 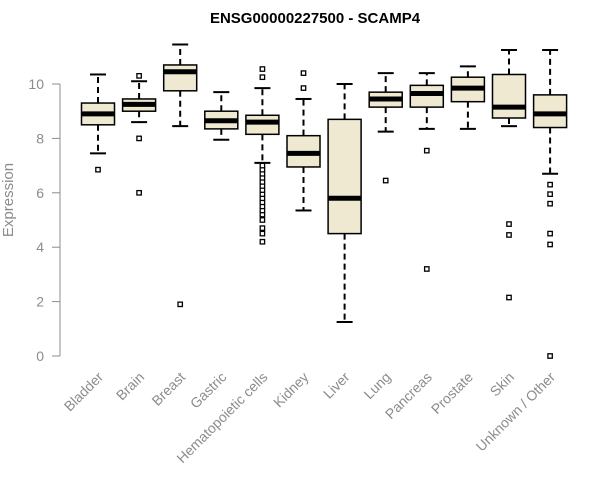 What do you see at coordinates (36, 84) in the screenshot?
I see `y-tick-label: 10` at bounding box center [36, 84].